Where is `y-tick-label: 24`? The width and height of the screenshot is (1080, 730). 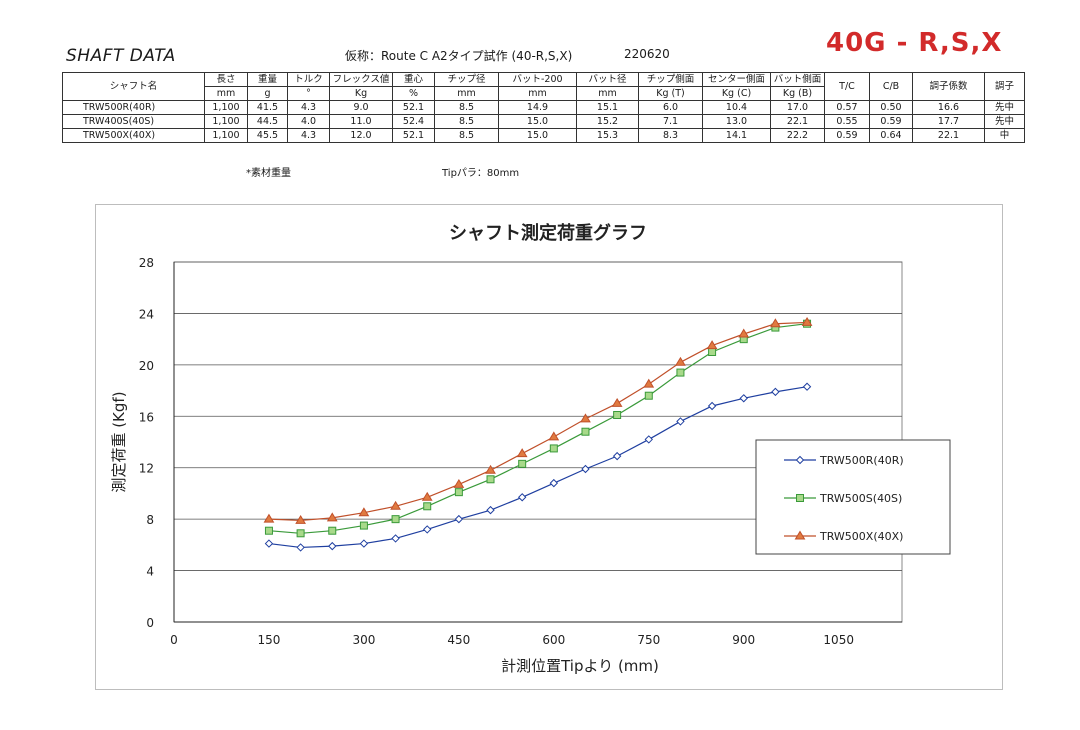 y-tick-label: 24 is located at coordinates (146, 314).